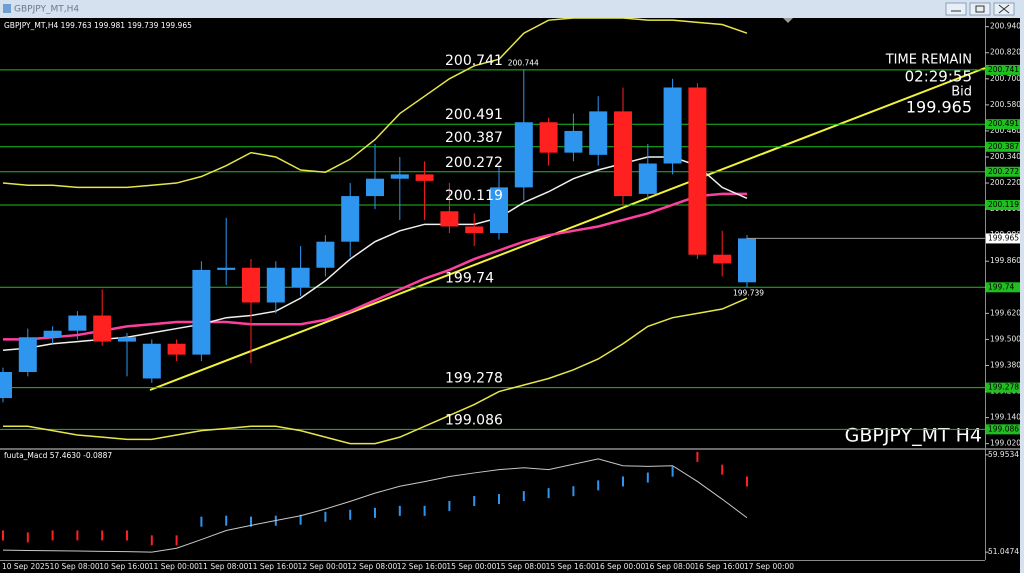  I want to click on bid-tag-label: 199.965, so click(1003, 237).